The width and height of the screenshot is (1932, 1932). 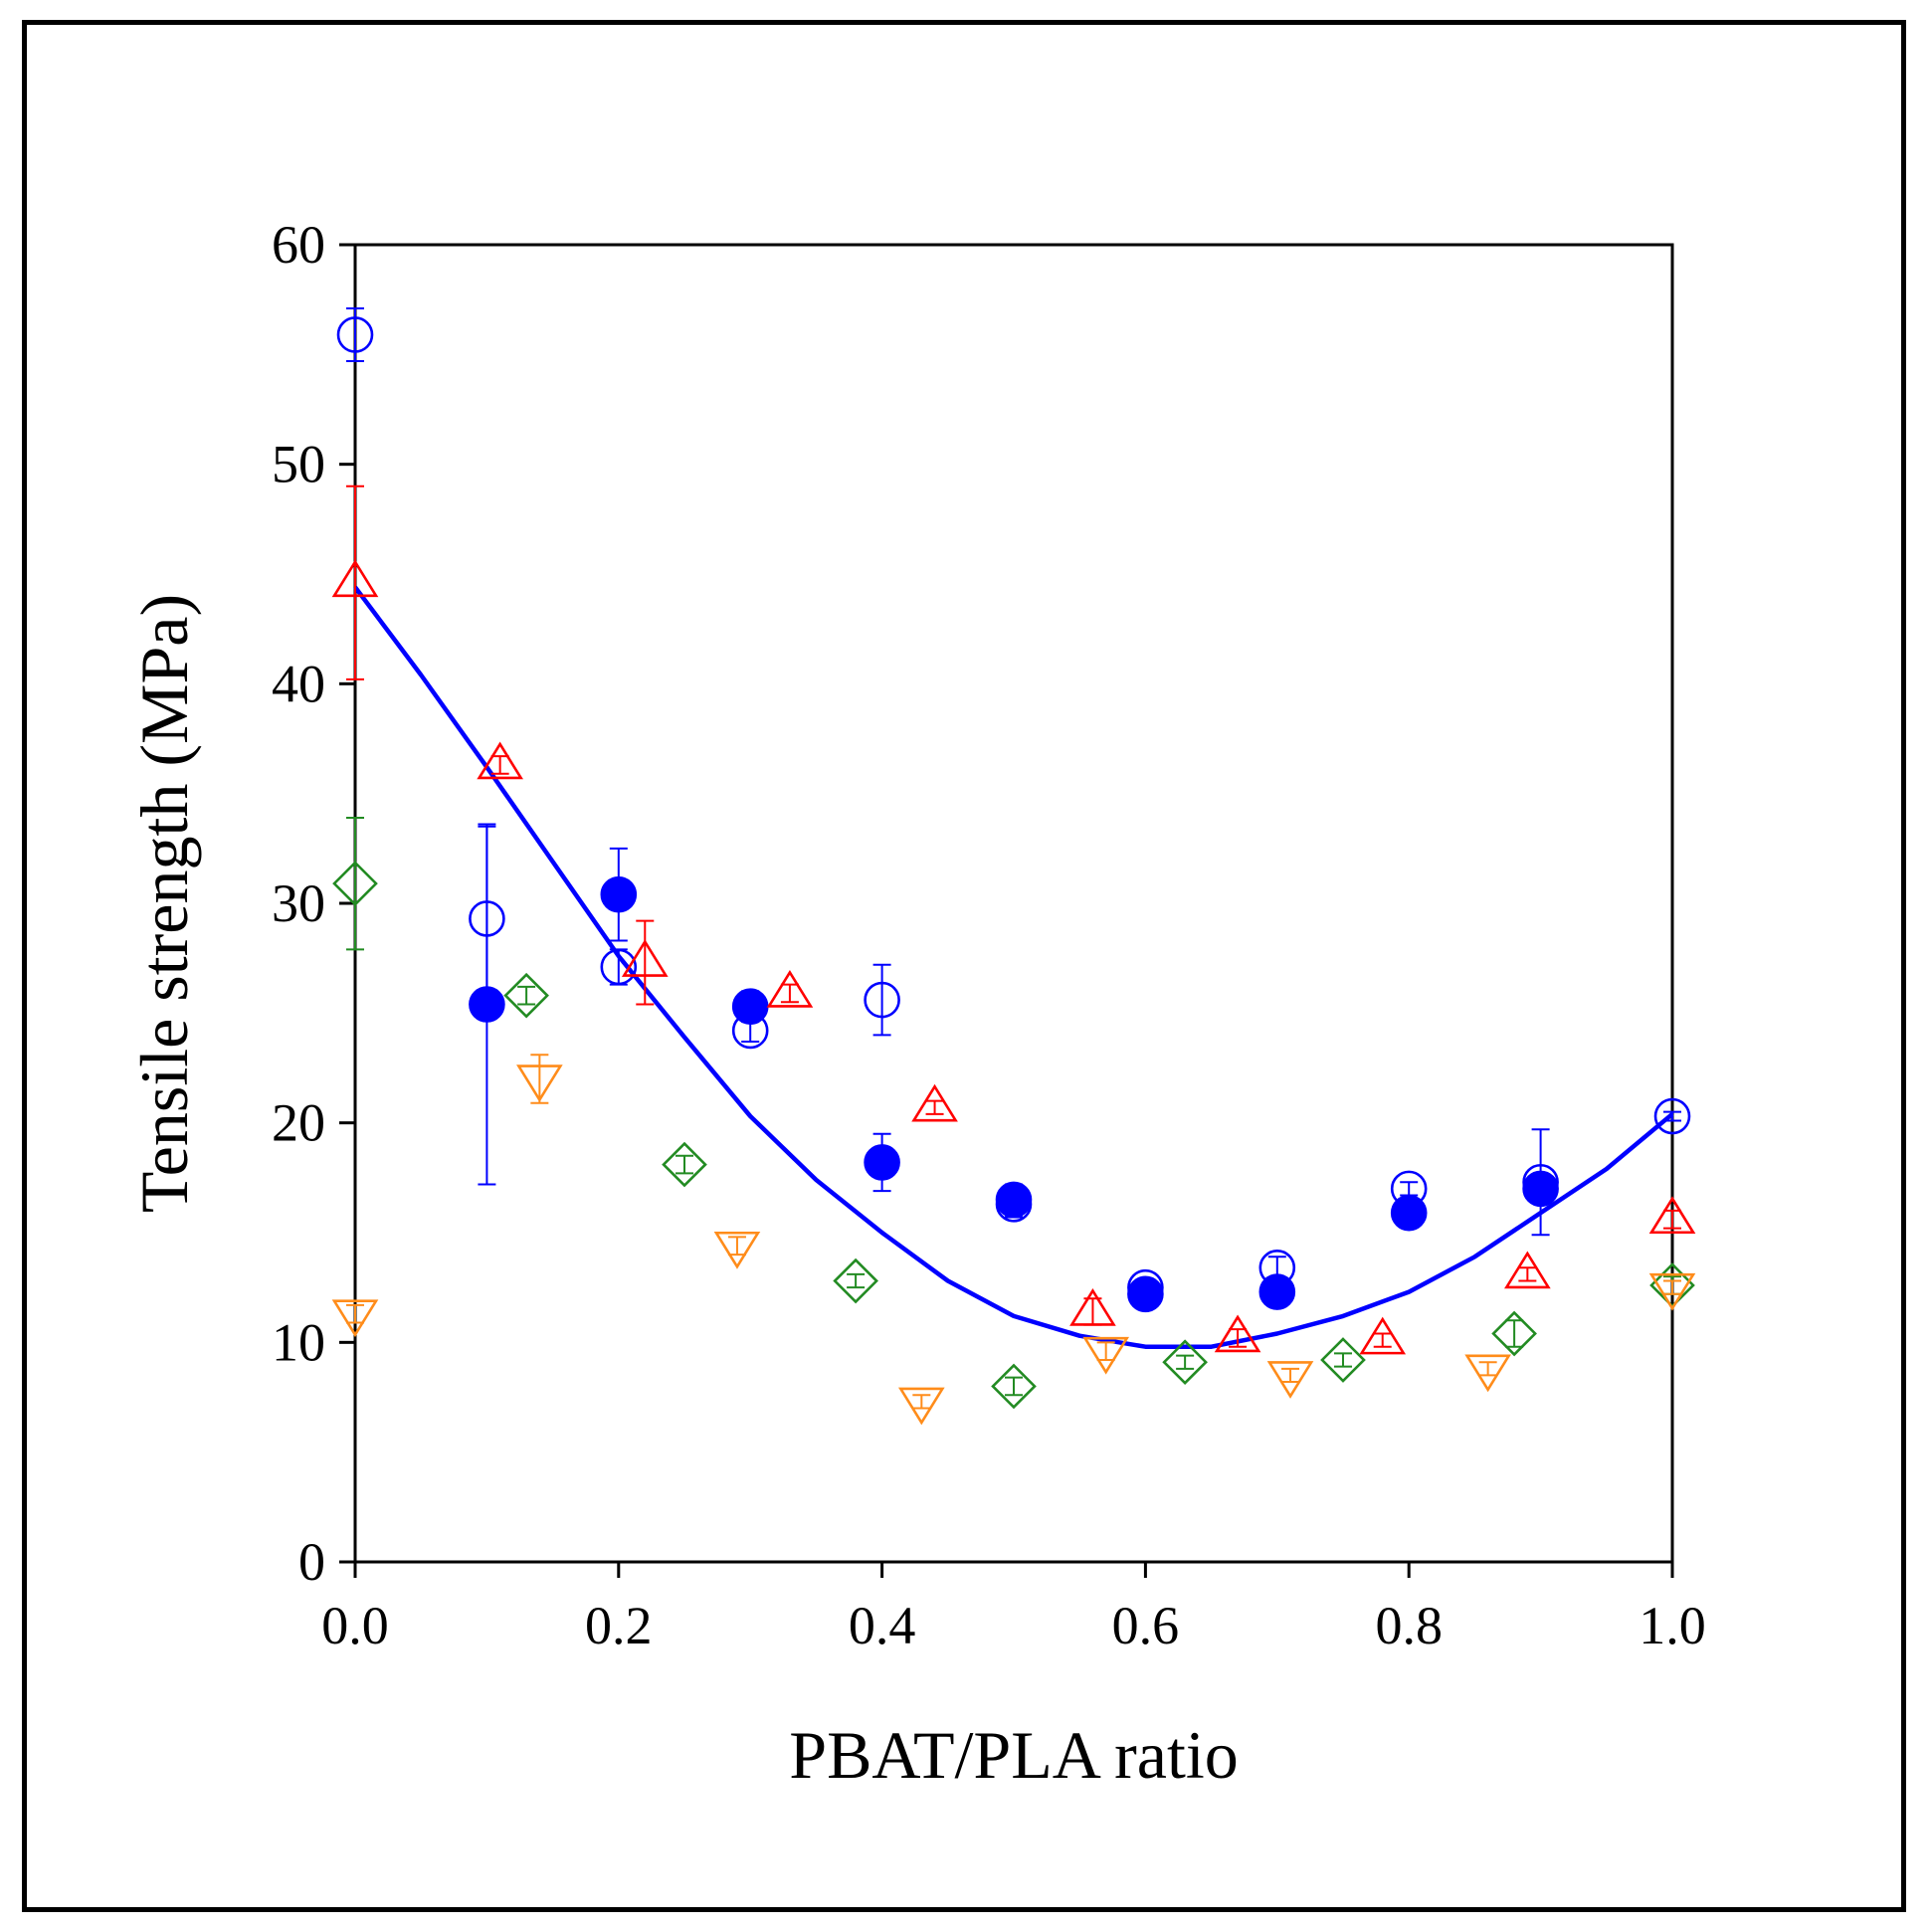 What do you see at coordinates (298, 245) in the screenshot?
I see `y-tick-label-60: 60` at bounding box center [298, 245].